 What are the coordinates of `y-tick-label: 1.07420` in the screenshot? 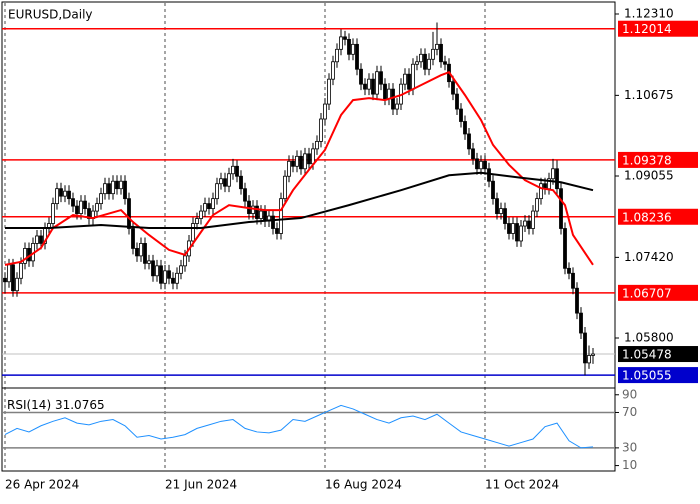 It's located at (649, 257).